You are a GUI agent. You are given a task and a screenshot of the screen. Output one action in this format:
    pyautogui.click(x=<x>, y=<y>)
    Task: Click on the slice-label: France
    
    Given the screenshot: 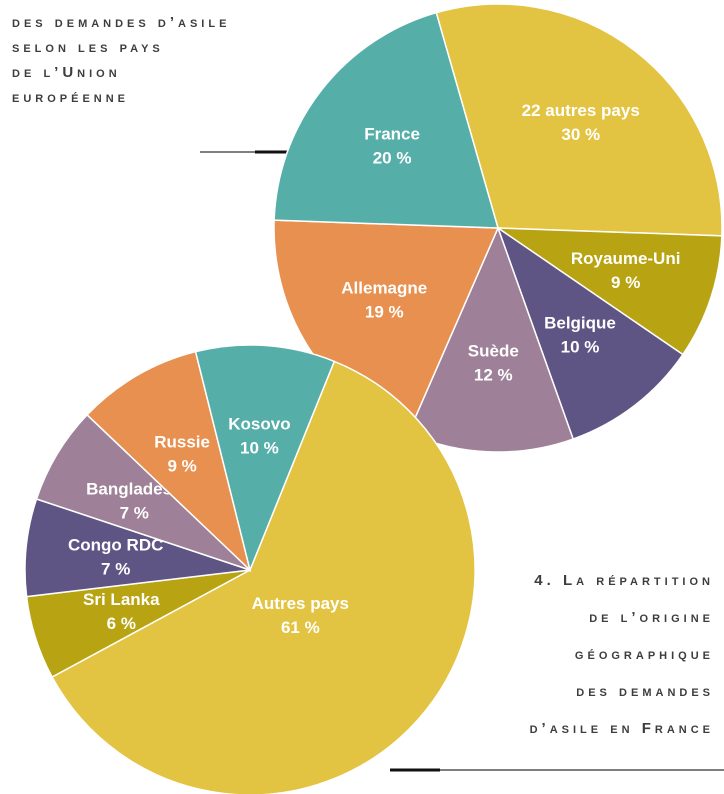 What is the action you would take?
    pyautogui.click(x=392, y=133)
    